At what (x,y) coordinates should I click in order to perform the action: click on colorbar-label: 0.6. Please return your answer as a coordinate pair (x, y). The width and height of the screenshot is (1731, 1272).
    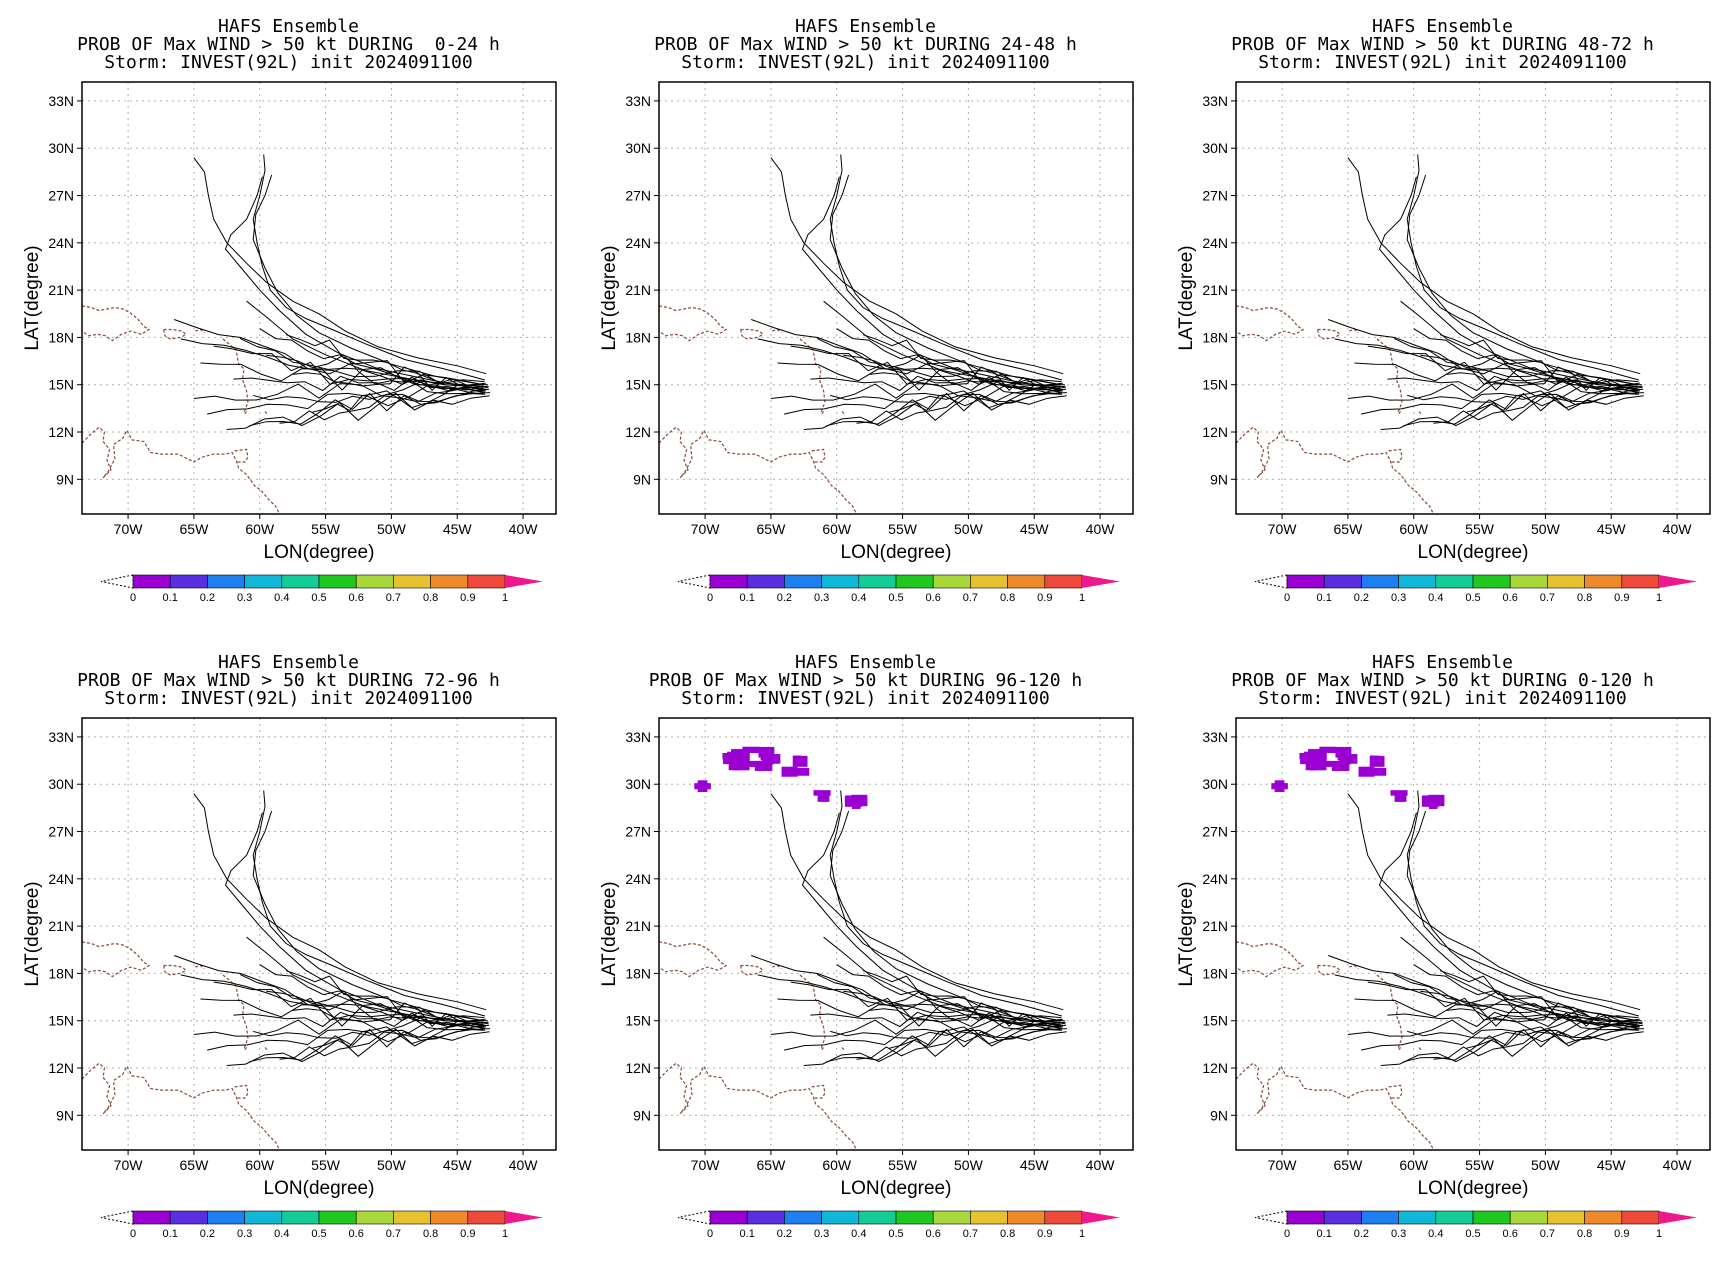
    Looking at the image, I should click on (933, 1234).